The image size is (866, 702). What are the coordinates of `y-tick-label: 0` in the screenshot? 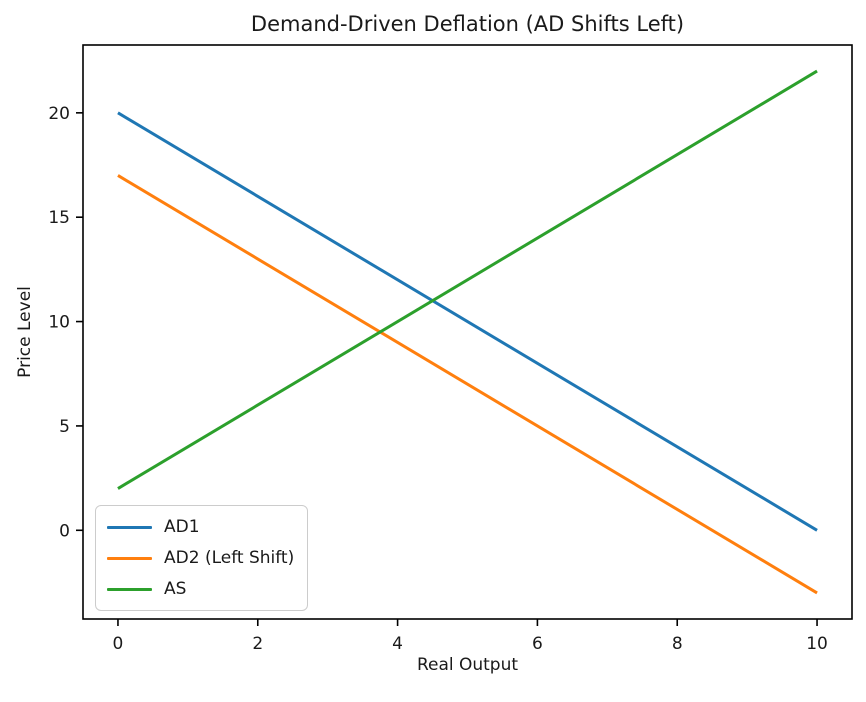 It's located at (64, 531).